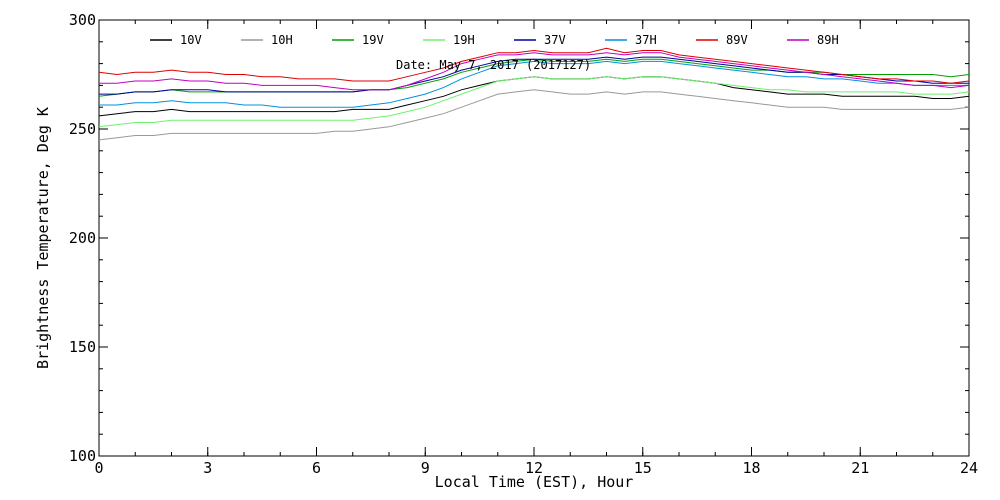 This screenshot has height=500, width=1000. Describe the element at coordinates (191, 40) in the screenshot. I see `legend-label-10v: 10V` at that location.